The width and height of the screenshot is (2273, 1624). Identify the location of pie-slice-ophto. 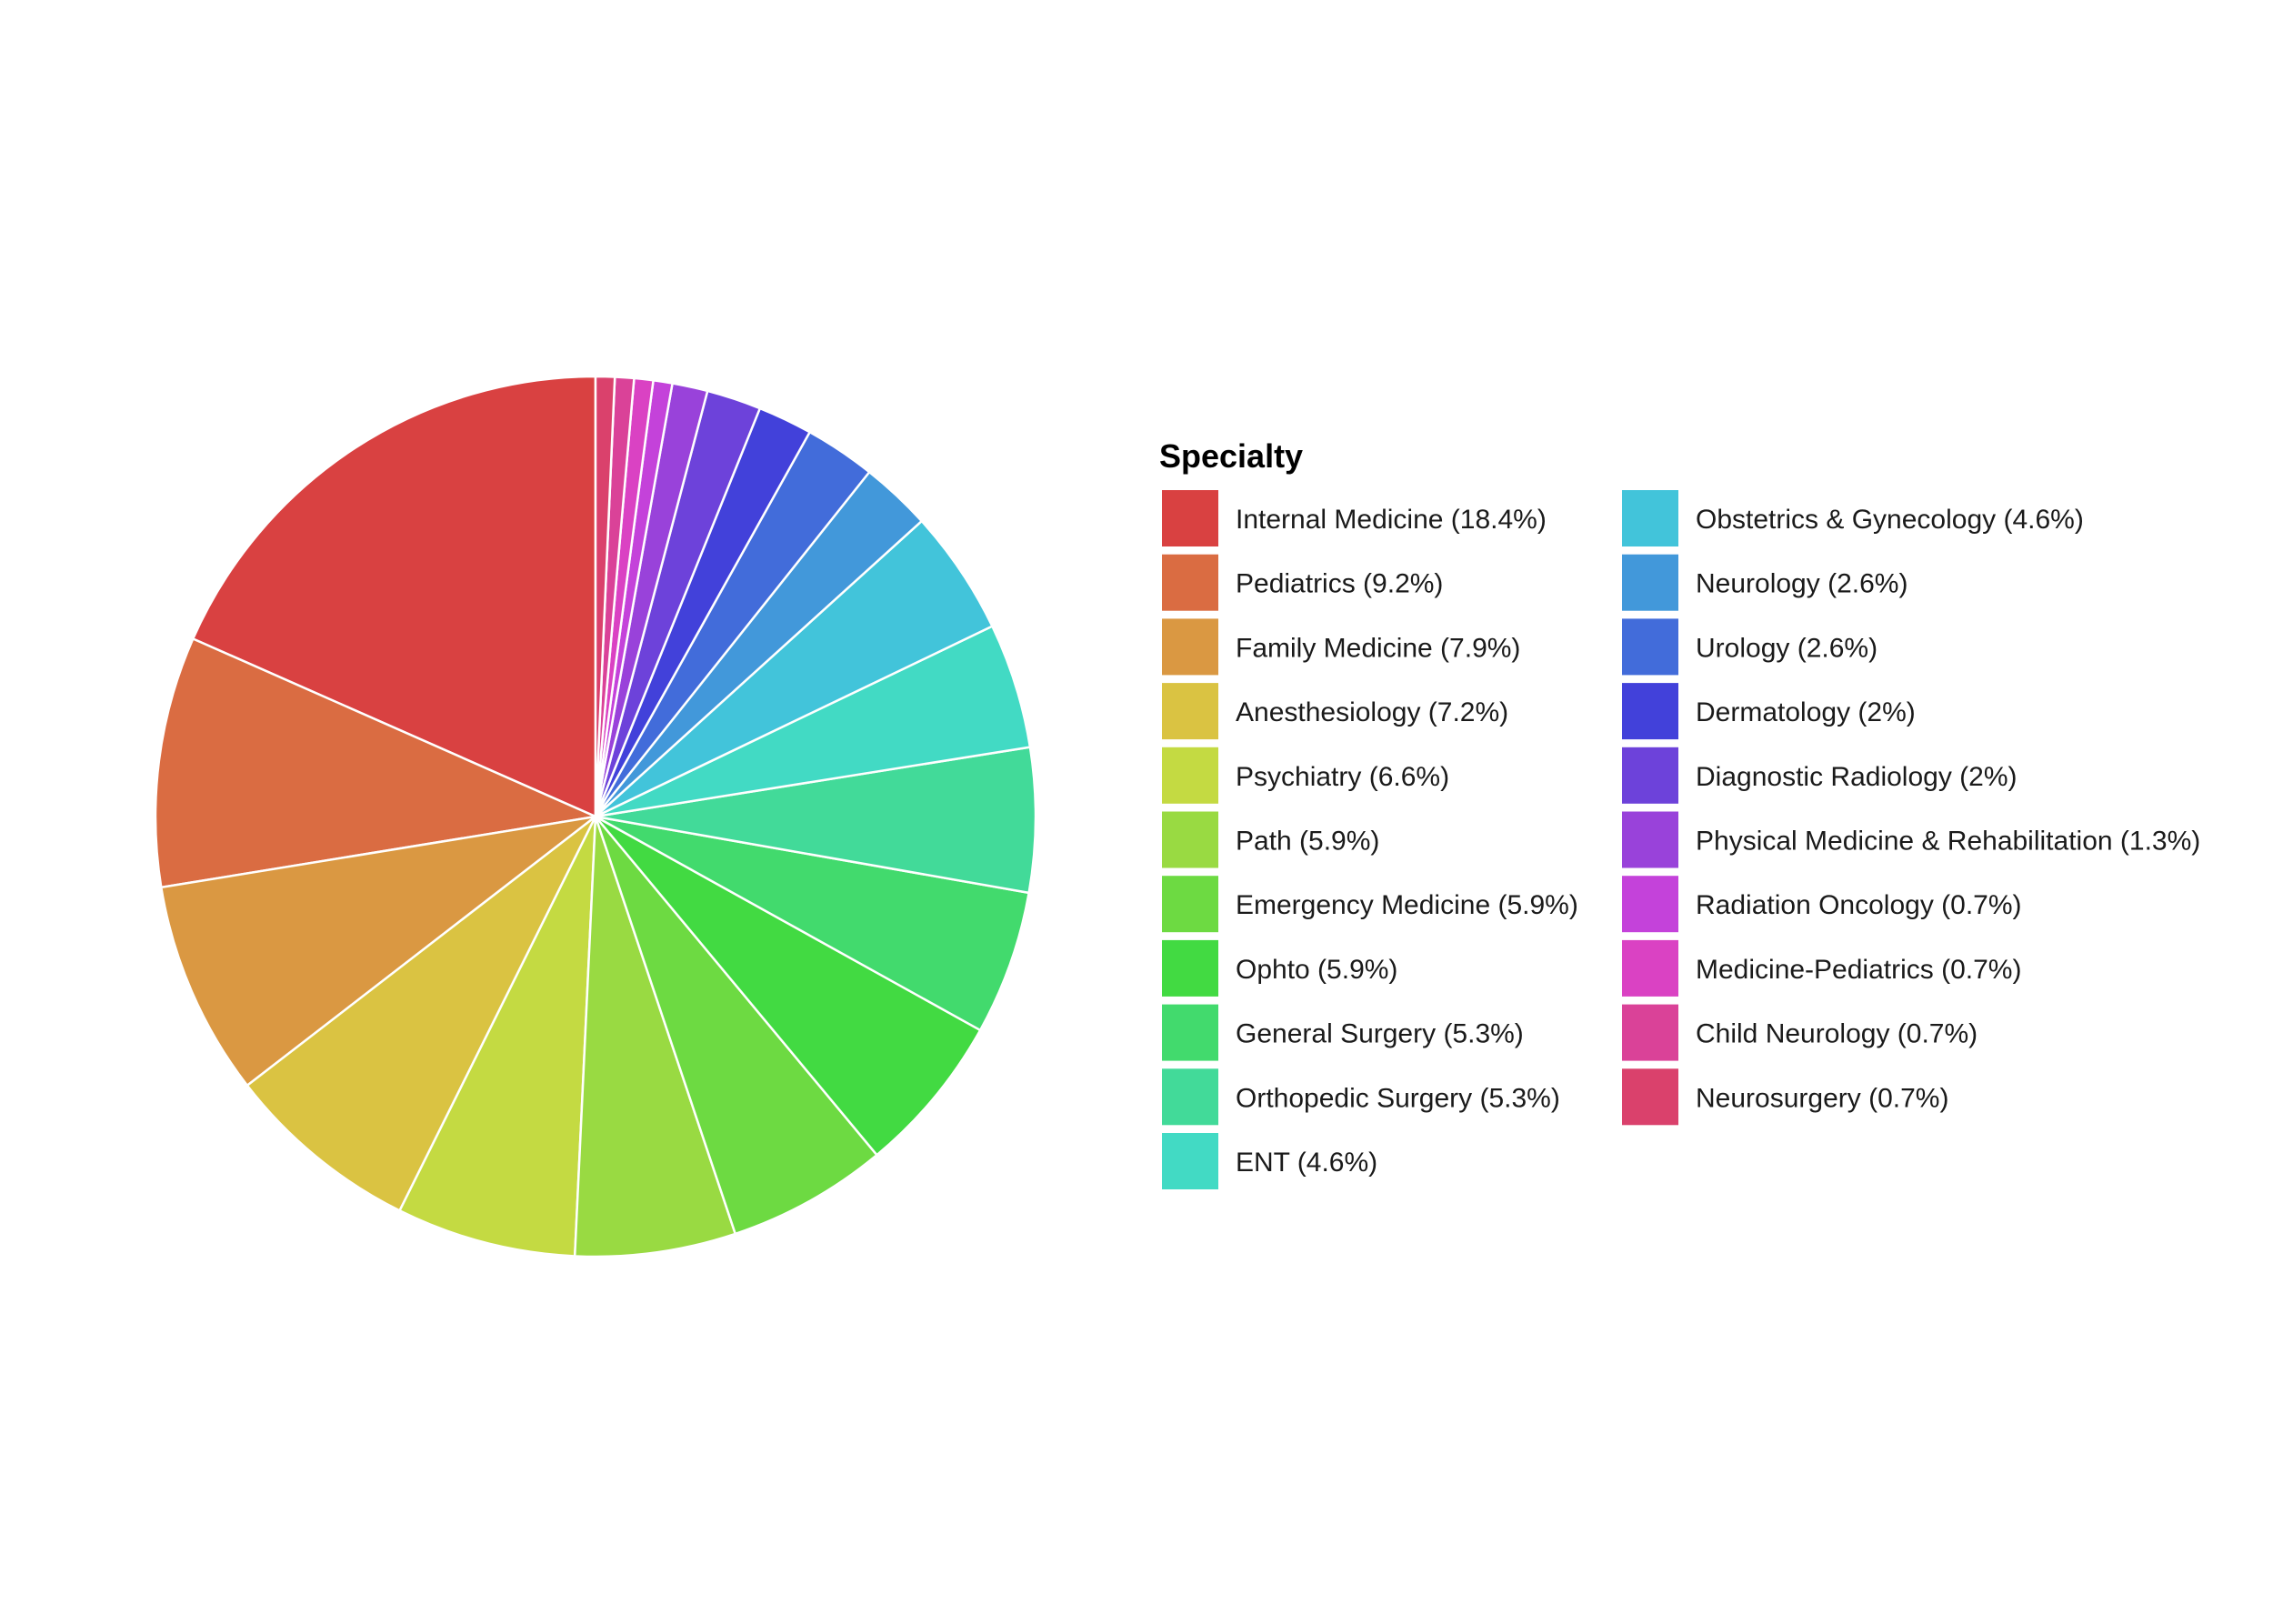
(788, 986).